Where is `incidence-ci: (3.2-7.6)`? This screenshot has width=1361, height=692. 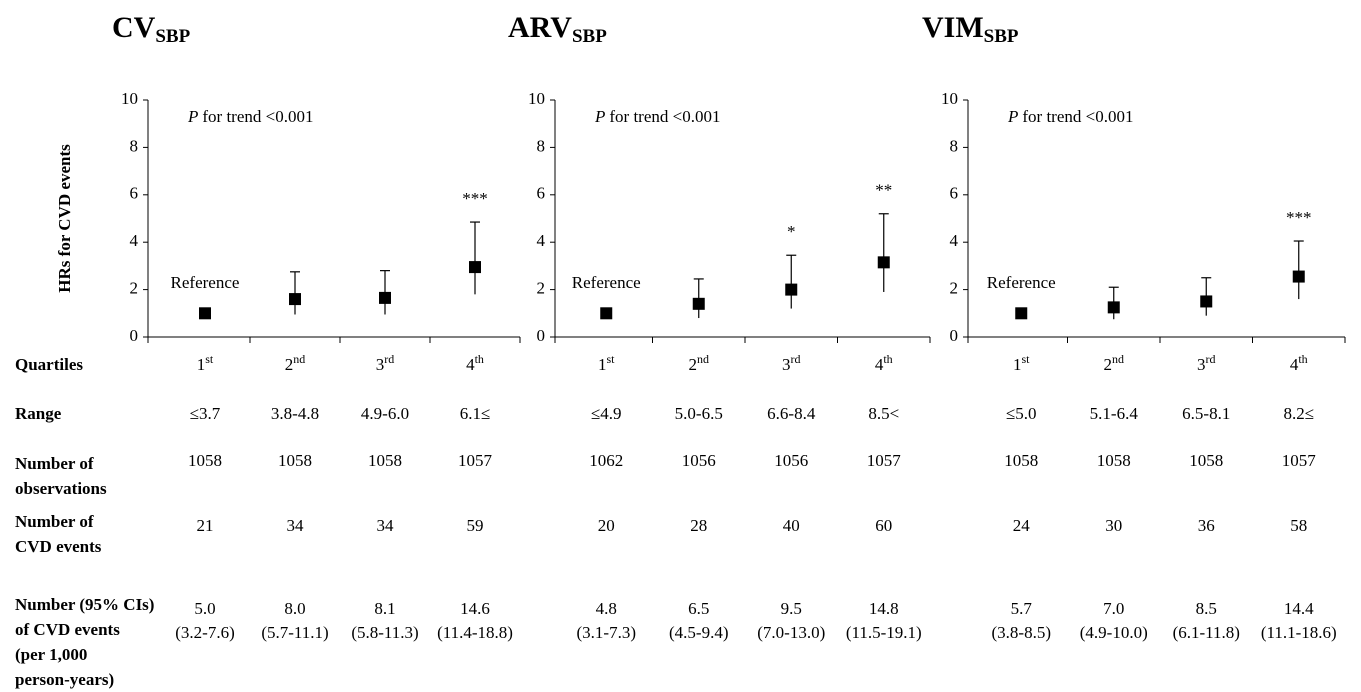
incidence-ci: (3.2-7.6) is located at coordinates (204, 632).